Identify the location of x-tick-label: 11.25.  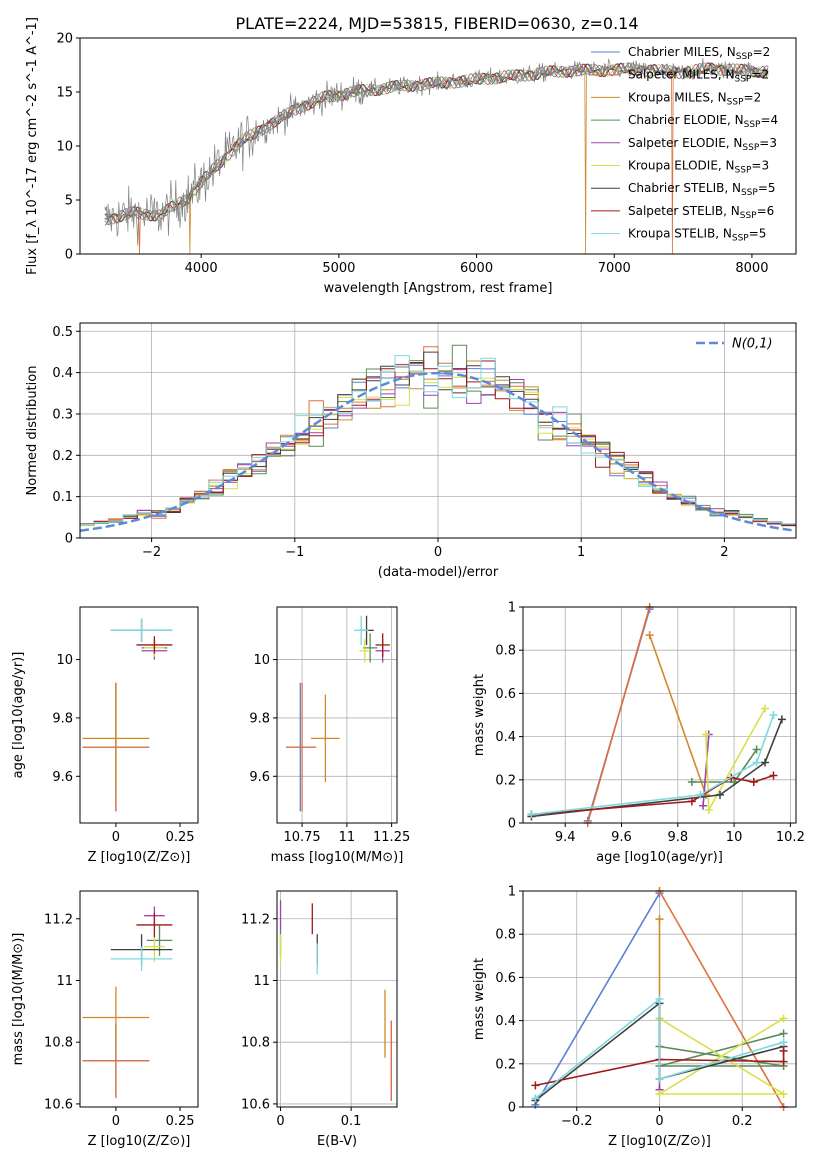
(391, 837).